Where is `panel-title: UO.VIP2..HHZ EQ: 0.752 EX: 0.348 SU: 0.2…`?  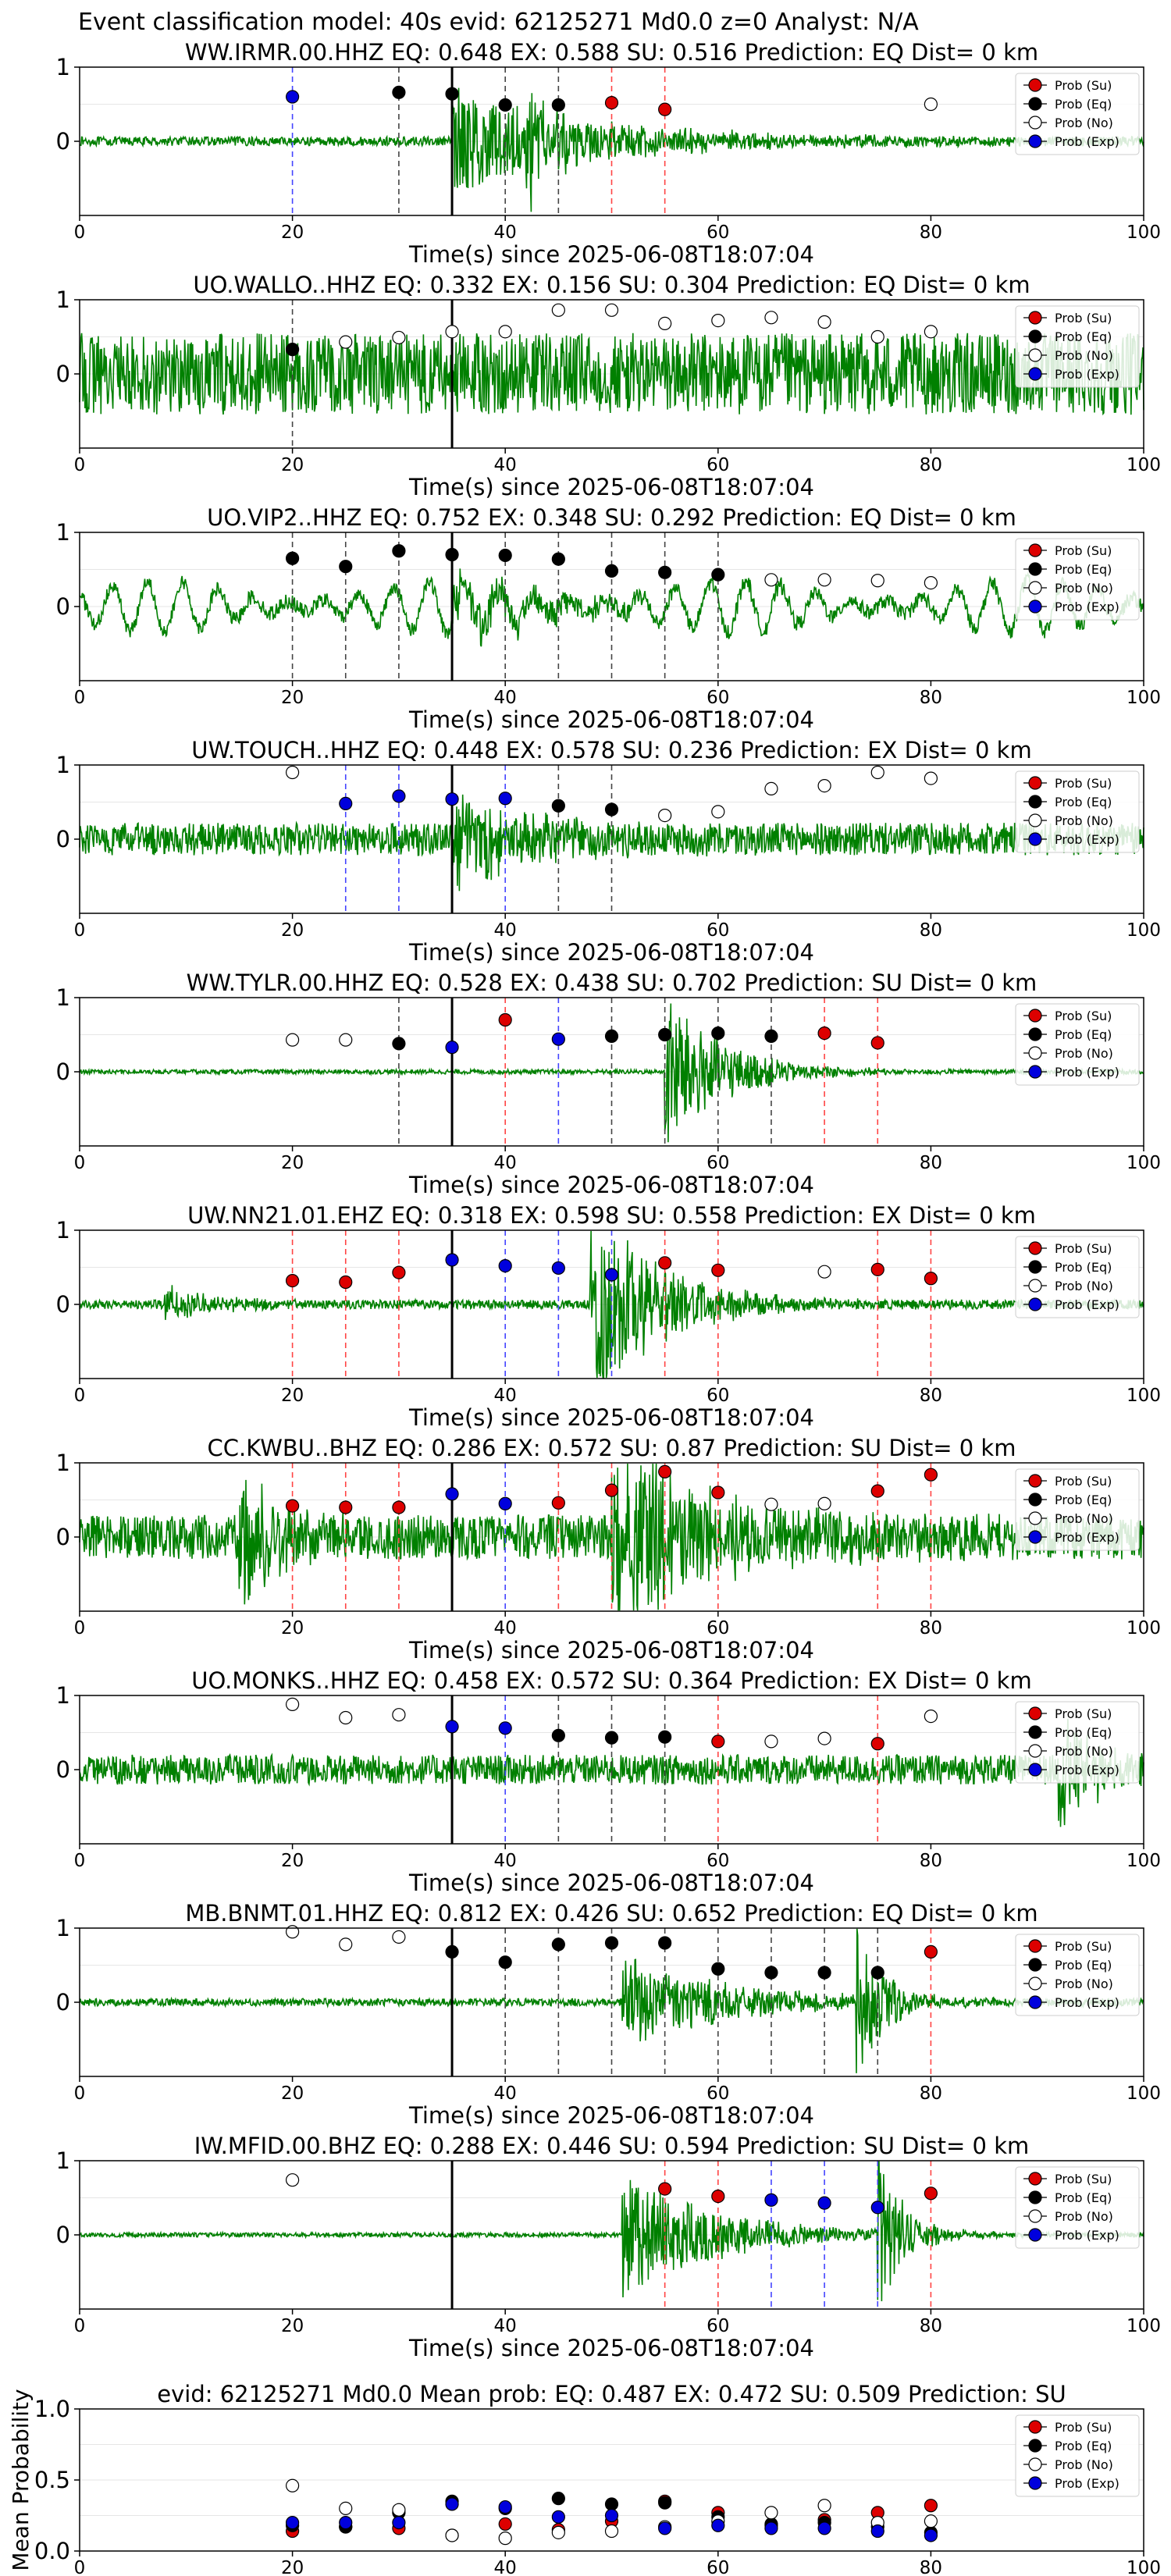 panel-title: UO.VIP2..HHZ EQ: 0.752 EX: 0.348 SU: 0.2… is located at coordinates (611, 517).